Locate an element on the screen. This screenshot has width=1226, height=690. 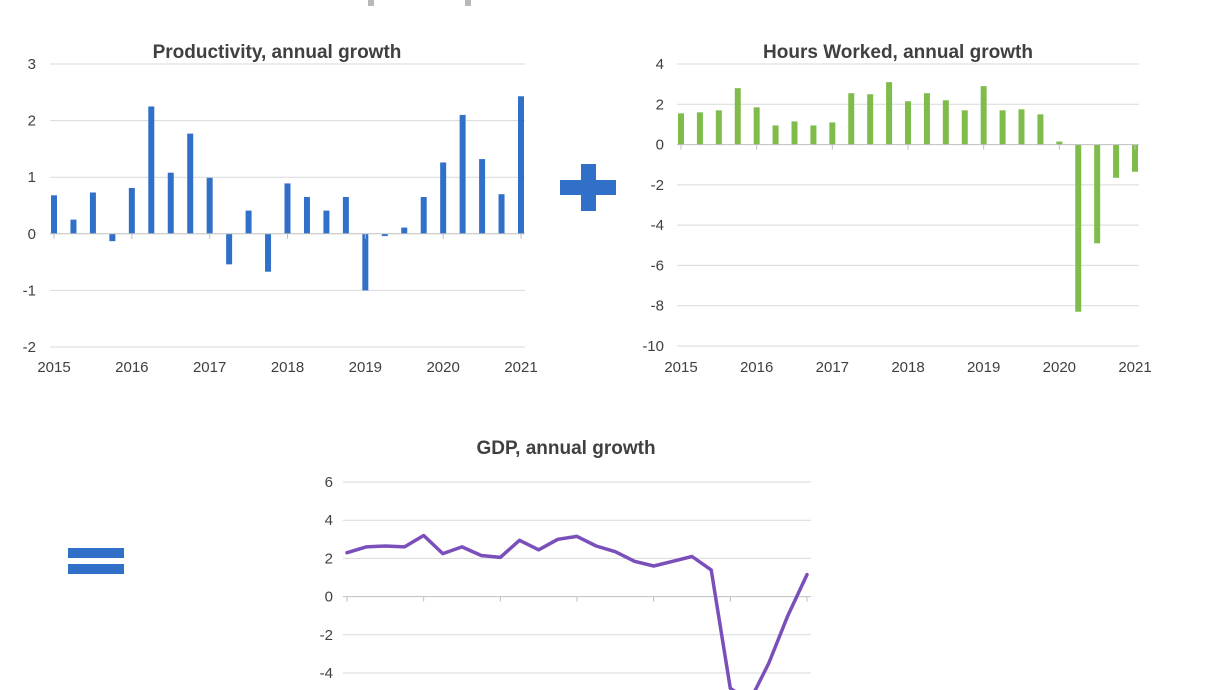
top-bracket-mark-right is located at coordinates (468, 3).